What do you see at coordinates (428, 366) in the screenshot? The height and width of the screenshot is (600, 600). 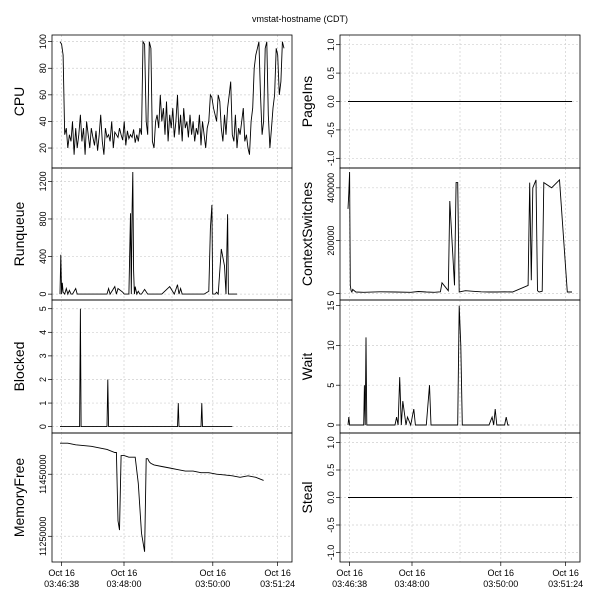 I see `series-line-wait` at bounding box center [428, 366].